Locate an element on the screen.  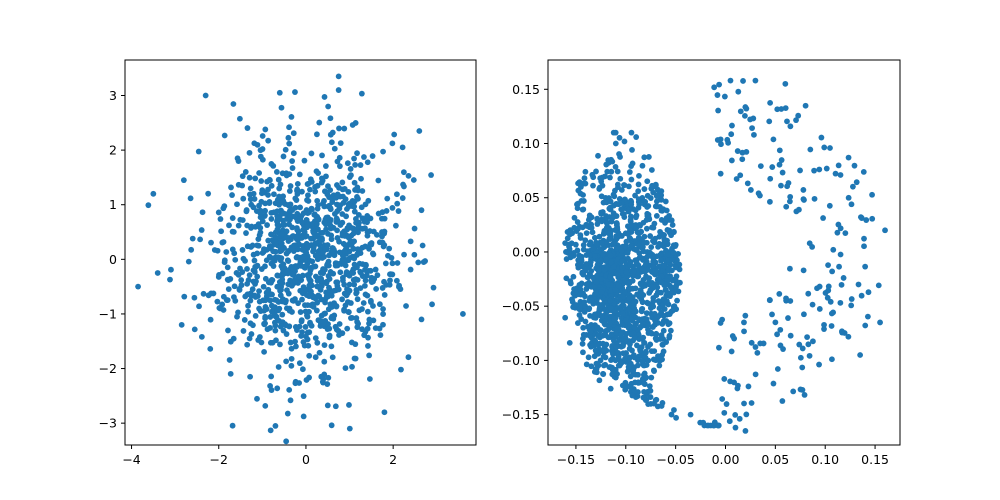
right-y-tick-label: −0.10 is located at coordinates (521, 360).